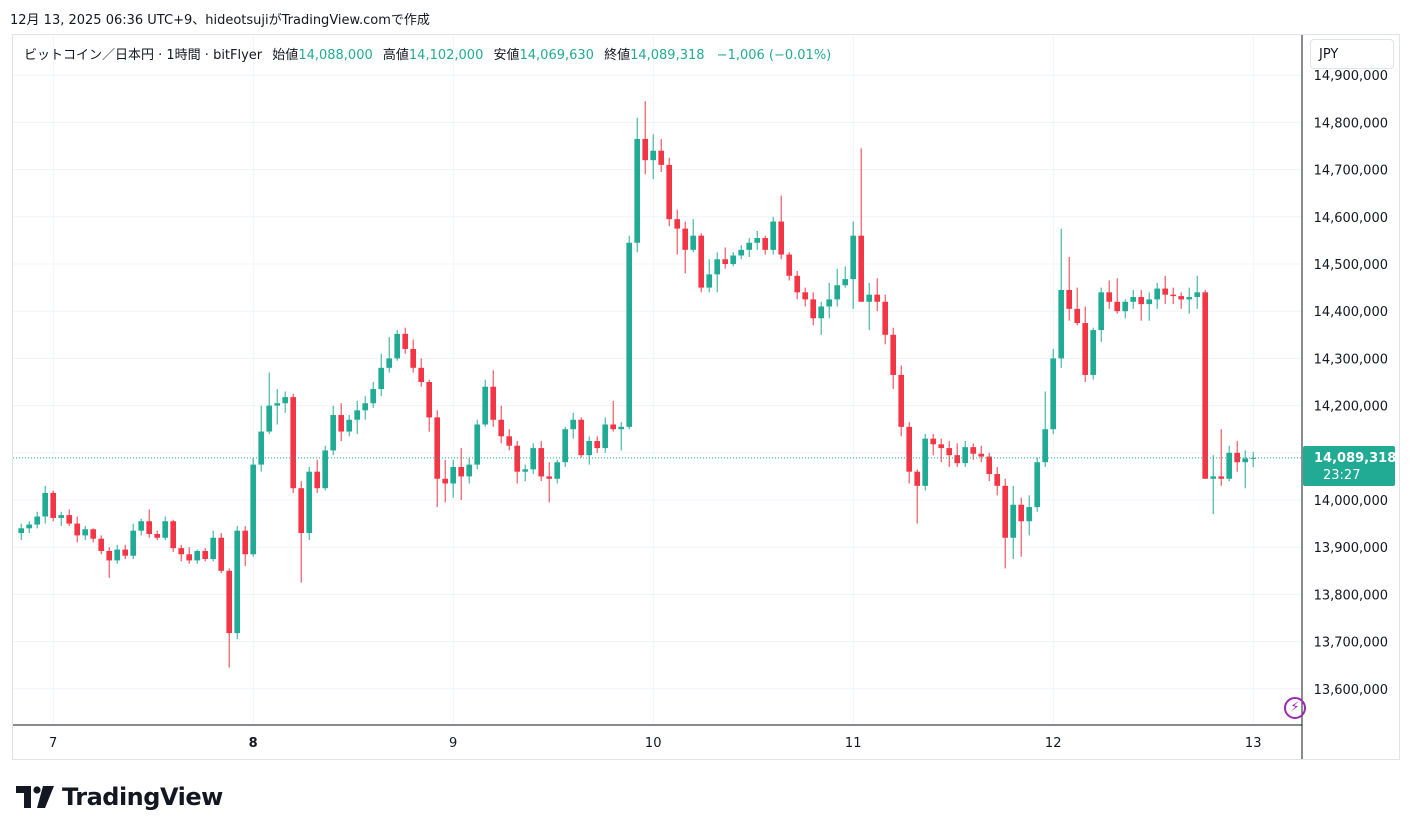 The height and width of the screenshot is (835, 1412). What do you see at coordinates (1351, 171) in the screenshot?
I see `y-tick-label: 14,700,000` at bounding box center [1351, 171].